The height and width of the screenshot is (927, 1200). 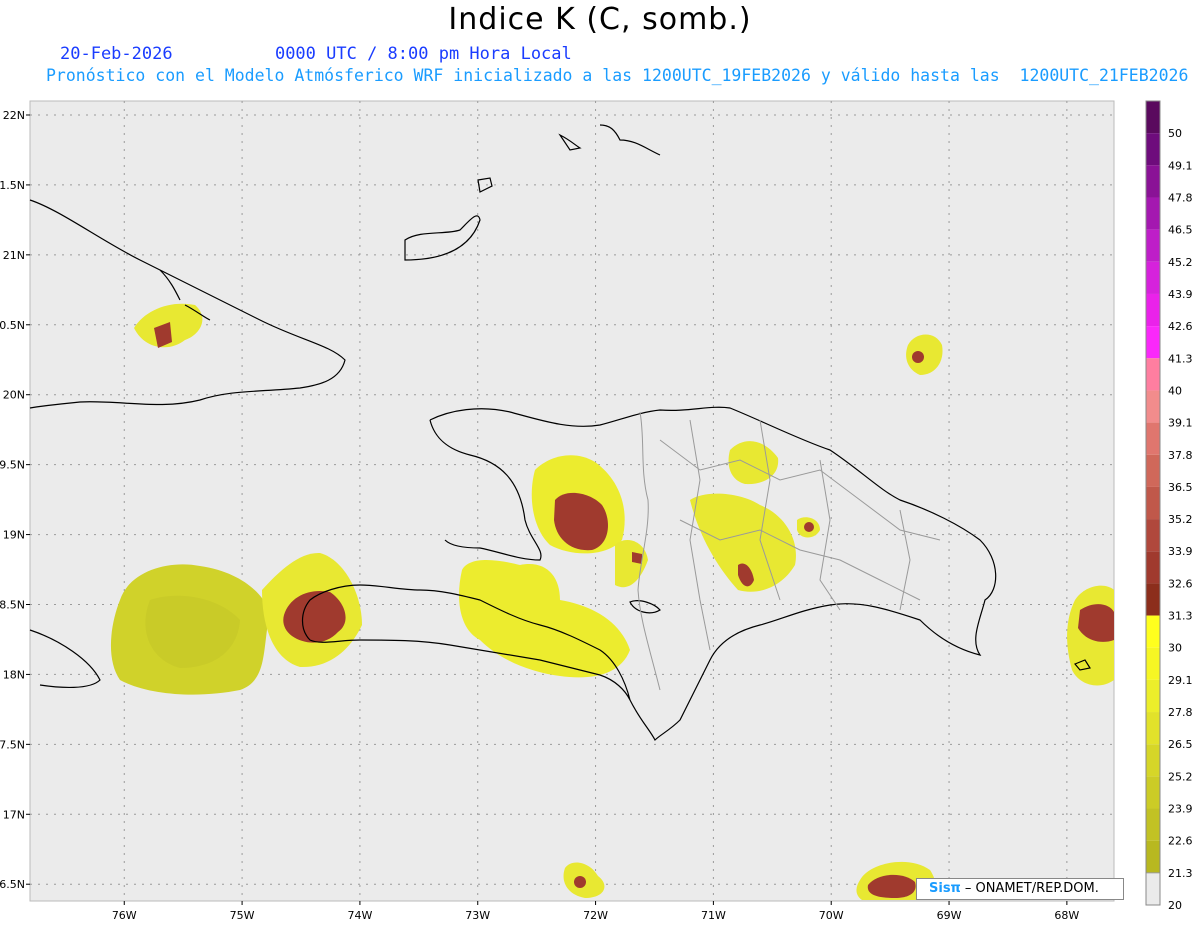 What do you see at coordinates (12, 325) in the screenshot?
I see `lat-tick-label: 0.5N` at bounding box center [12, 325].